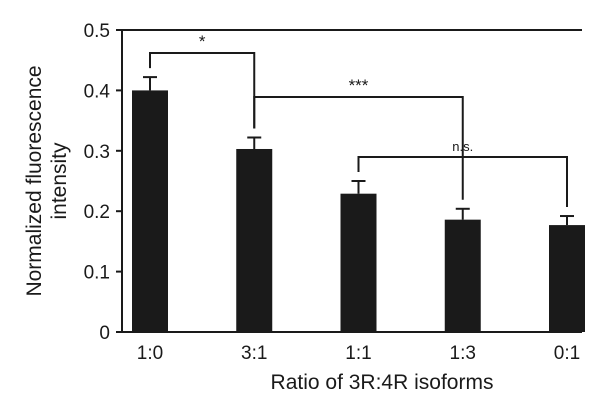 The image size is (595, 400). What do you see at coordinates (463, 353) in the screenshot?
I see `x-tick-label: 1:3` at bounding box center [463, 353].